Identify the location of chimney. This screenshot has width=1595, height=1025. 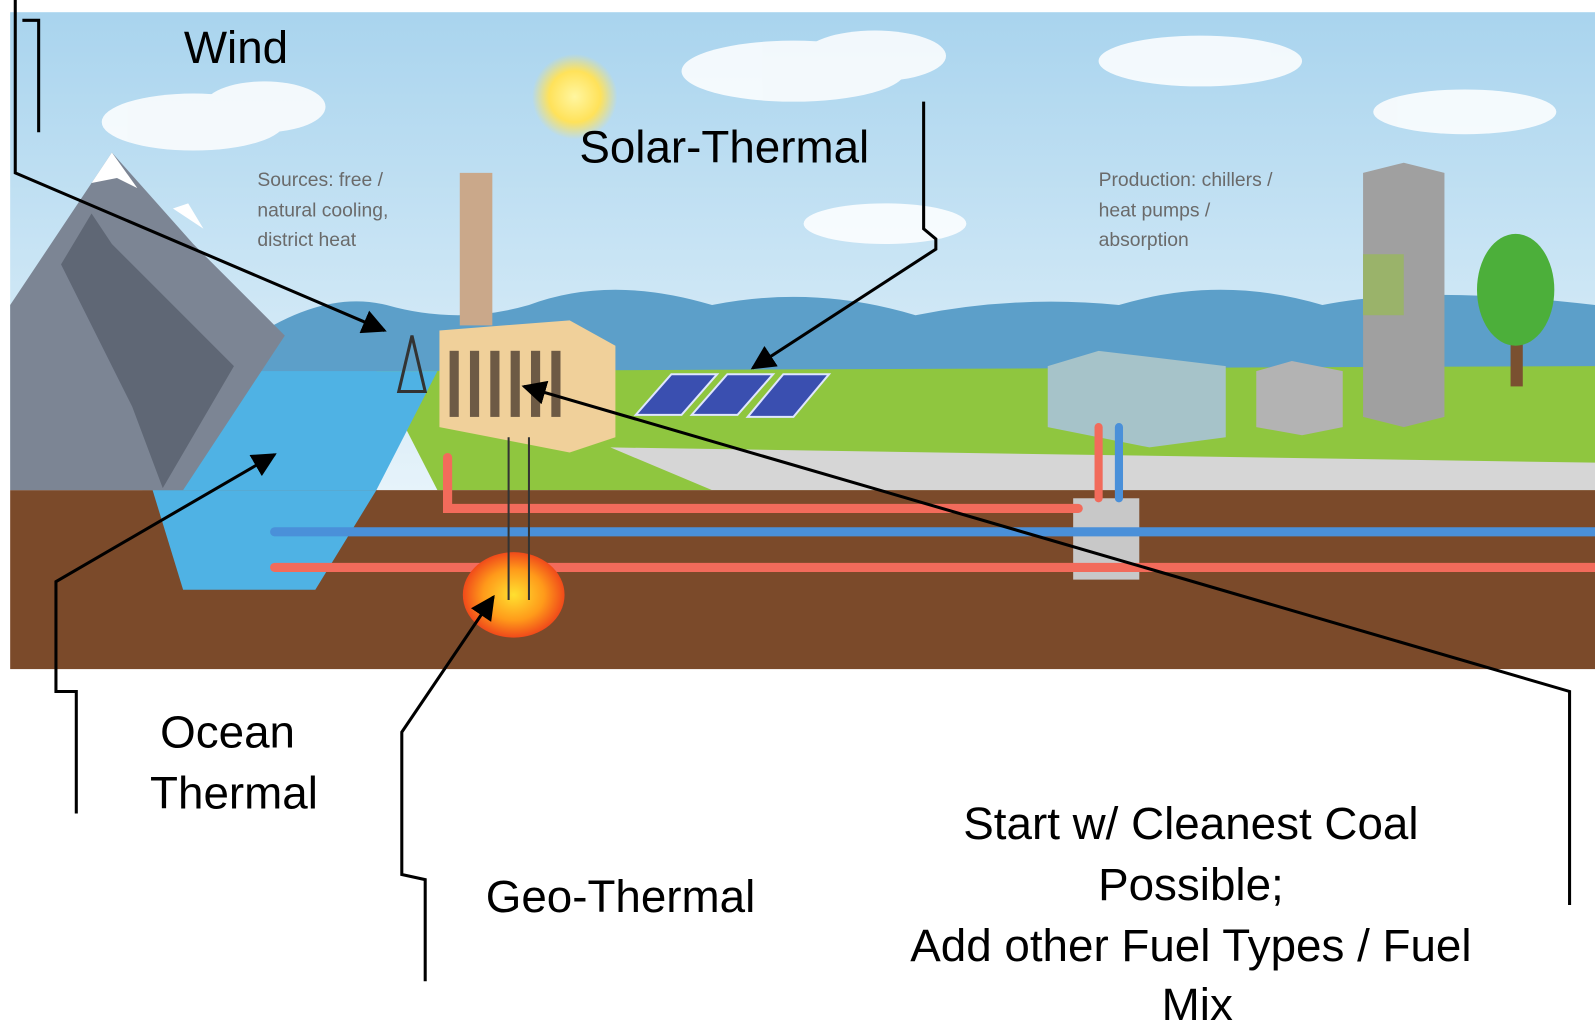
(476, 249).